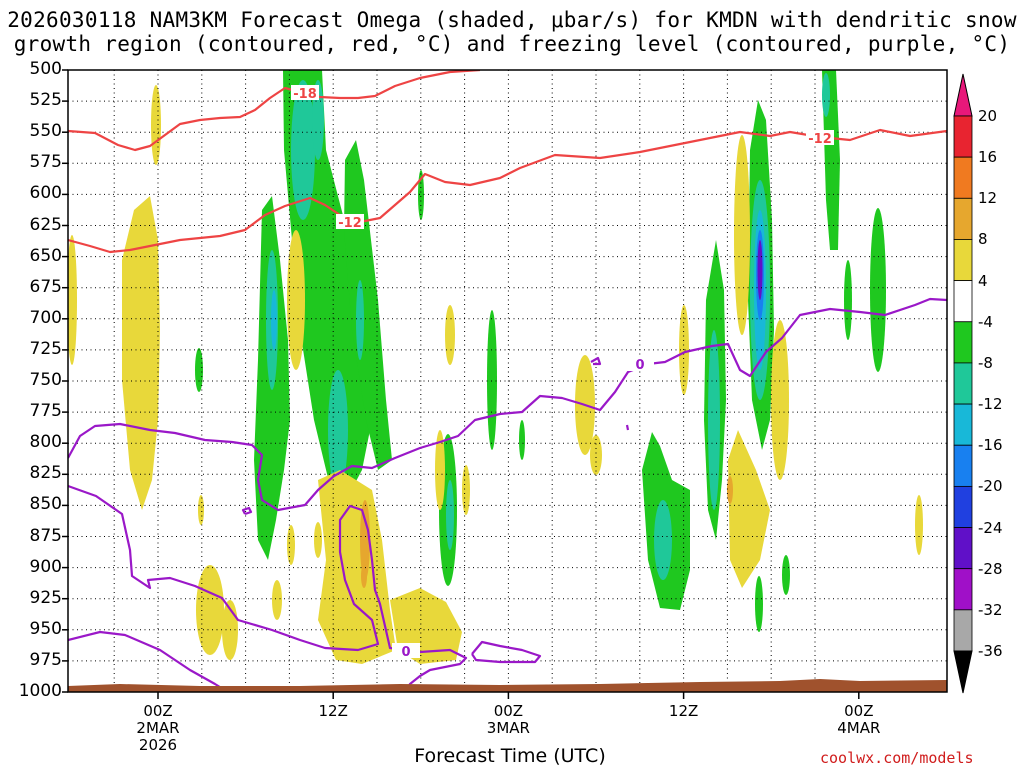 This screenshot has width=1024, height=768. What do you see at coordinates (274, 111) in the screenshot?
I see `dgz-contour-minus18` at bounding box center [274, 111].